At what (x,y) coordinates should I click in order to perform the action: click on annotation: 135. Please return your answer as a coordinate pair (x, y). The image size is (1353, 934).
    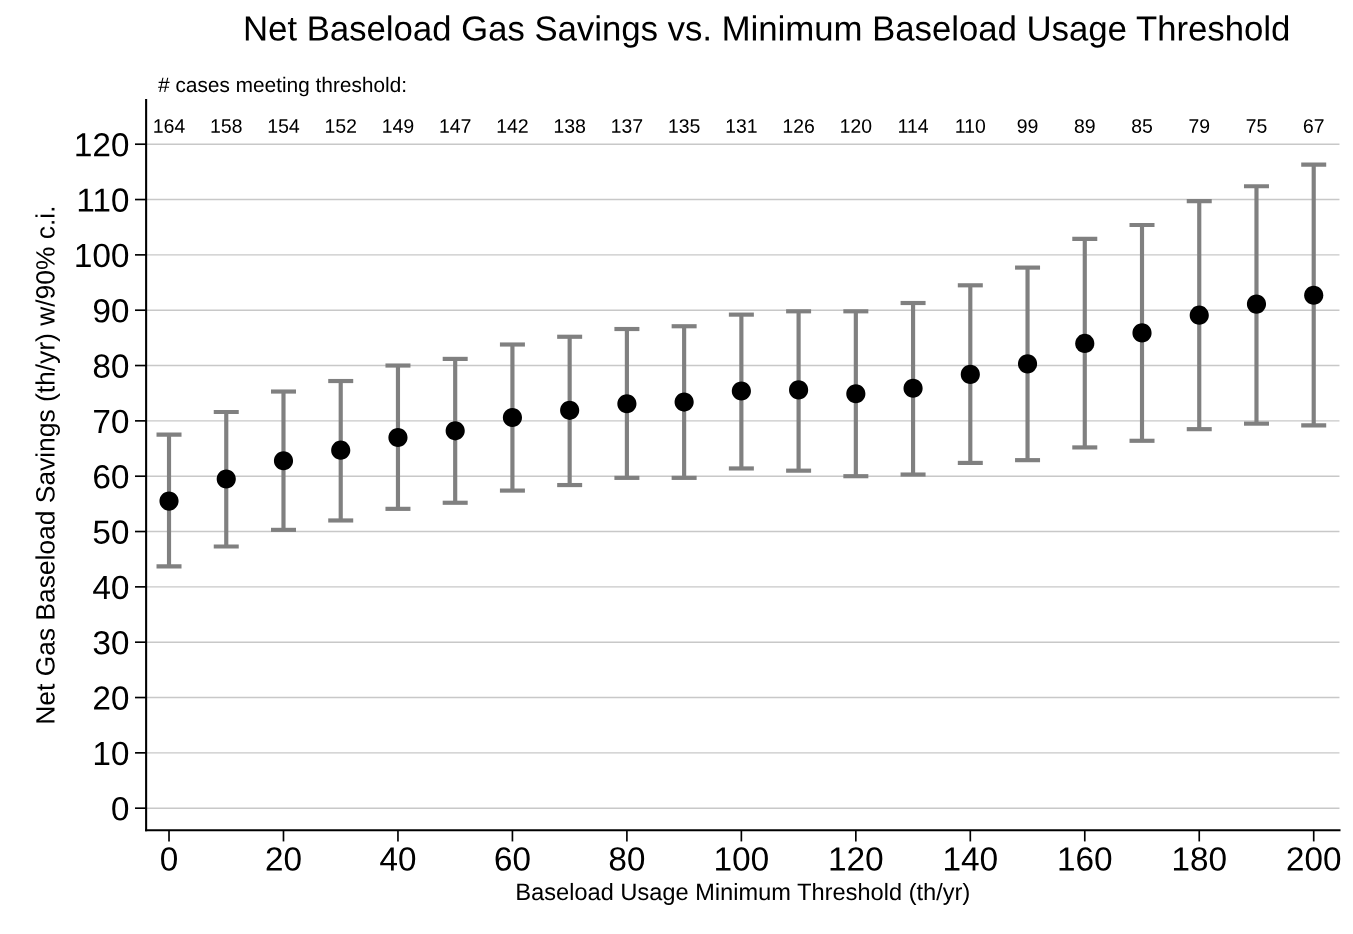
    Looking at the image, I should click on (684, 126).